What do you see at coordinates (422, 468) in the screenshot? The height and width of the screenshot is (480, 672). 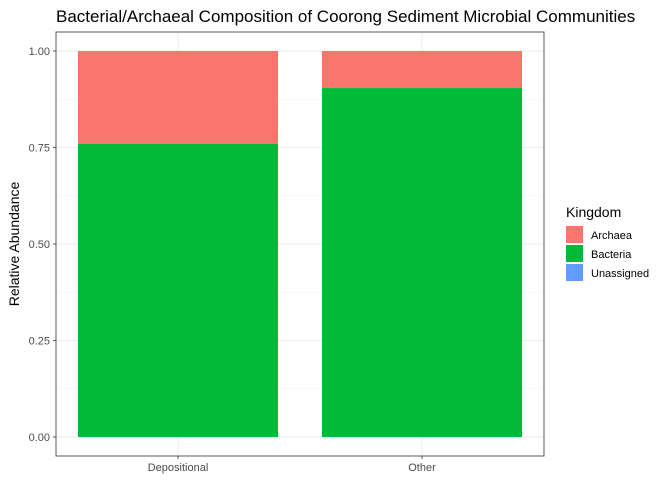 I see `x-tick-label: Other` at bounding box center [422, 468].